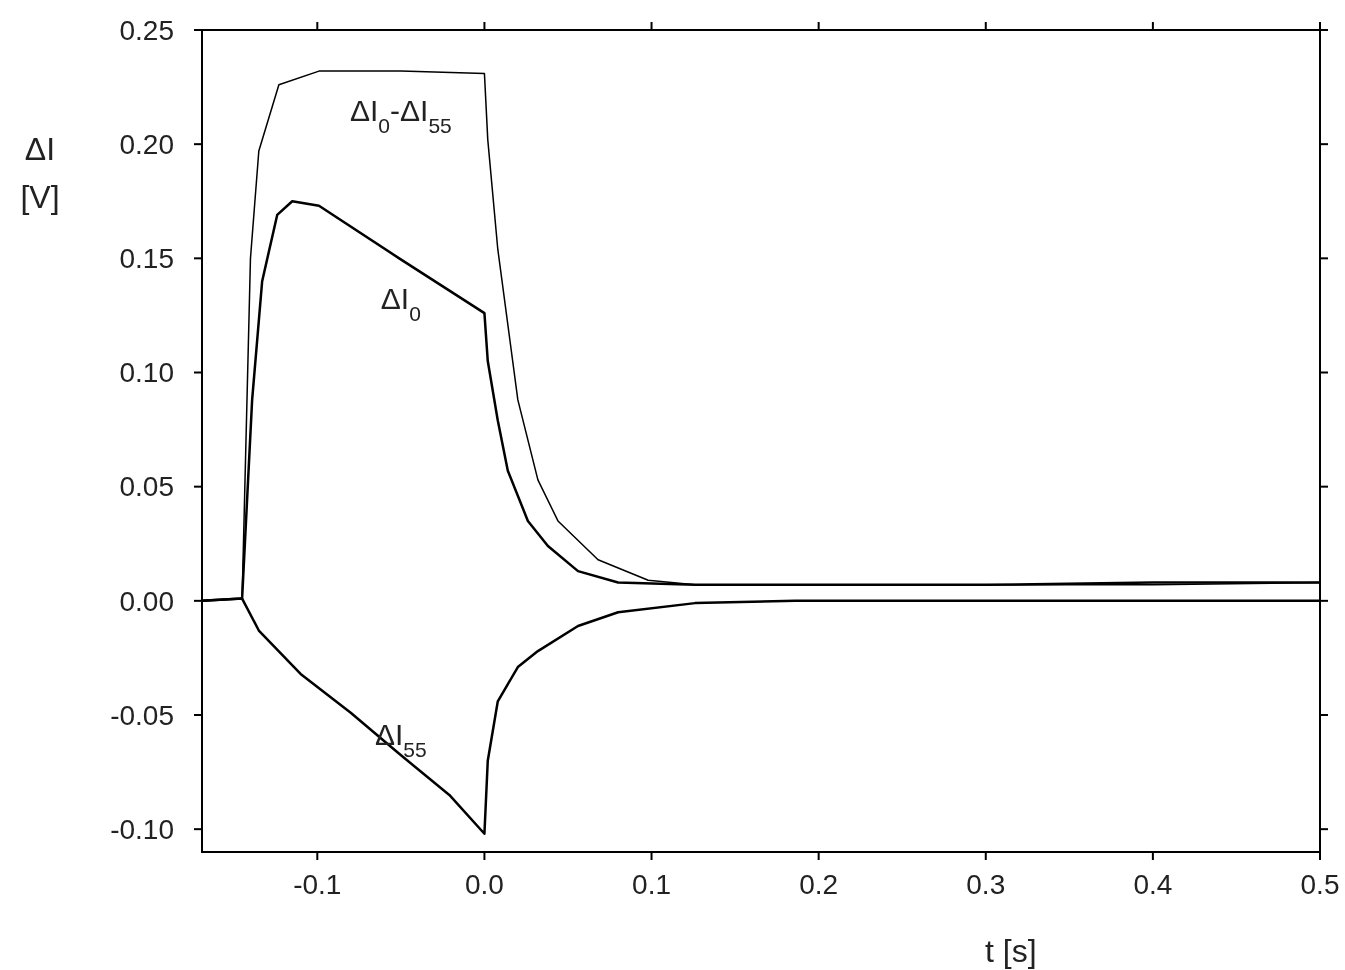 The height and width of the screenshot is (970, 1345). I want to click on series-label: ΔI$_{55}$, so click(401, 739).